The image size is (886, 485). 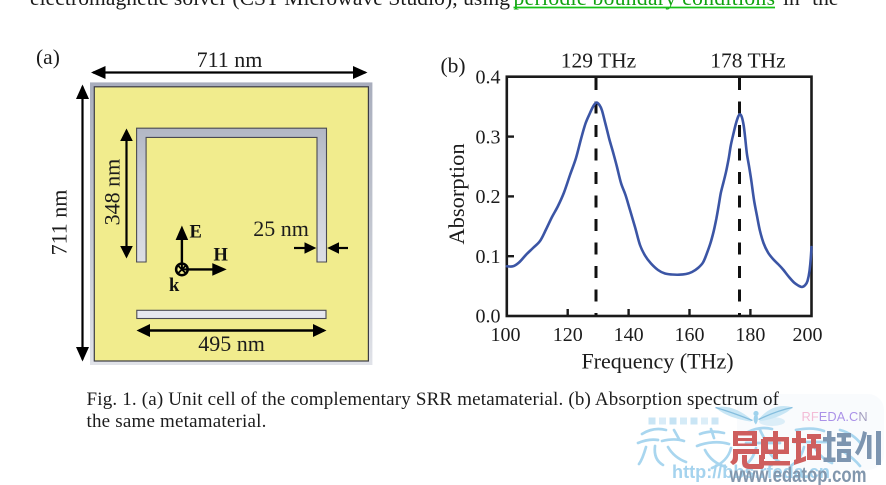 I want to click on svg-text: 129 THz, so click(x=598, y=60).